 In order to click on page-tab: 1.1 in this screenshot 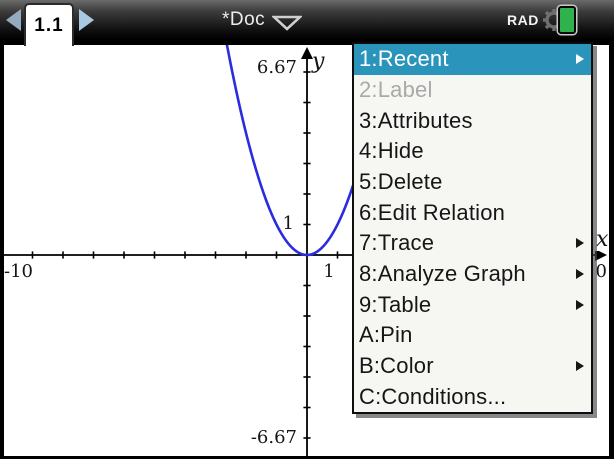, I will do `click(49, 24)`.